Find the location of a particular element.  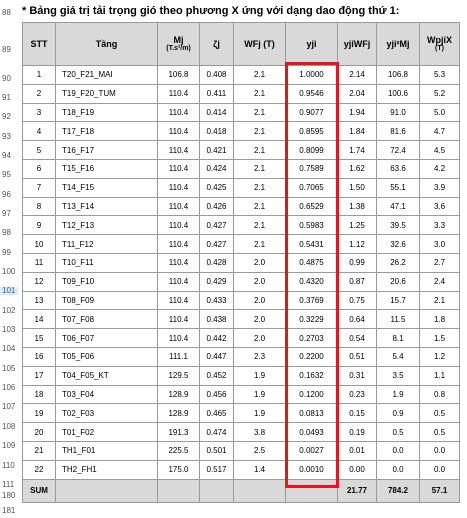

sum-label: SUM is located at coordinates (39, 490).